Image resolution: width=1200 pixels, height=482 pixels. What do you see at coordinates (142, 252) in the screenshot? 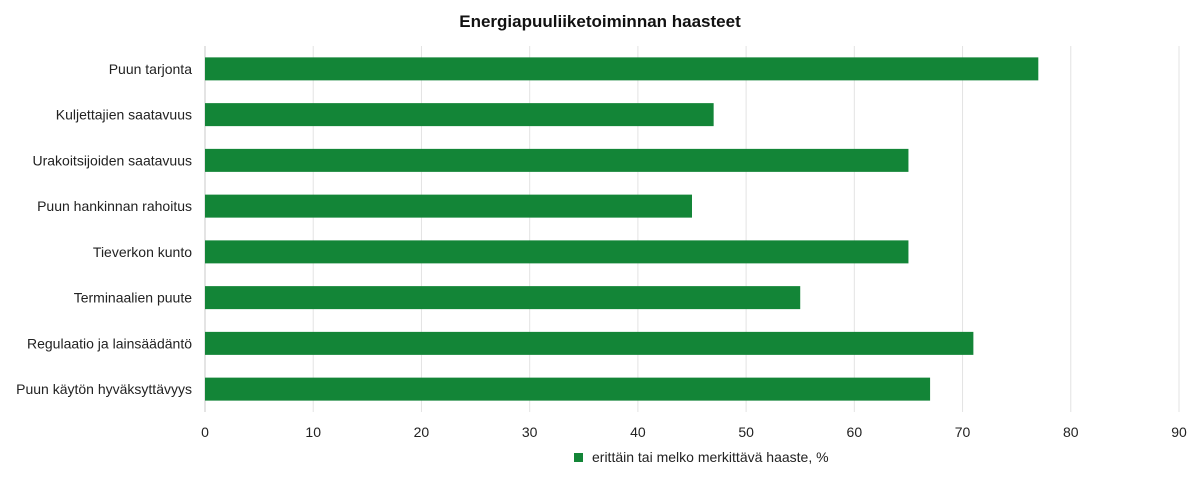
I see `category-label: Tieverkon kunto` at bounding box center [142, 252].